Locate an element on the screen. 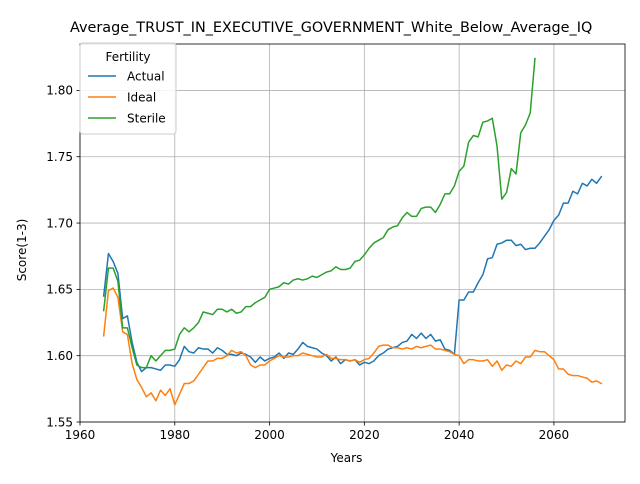 The height and width of the screenshot is (484, 640). legend: Fertility Actual Ideal Sterile is located at coordinates (128, 88).